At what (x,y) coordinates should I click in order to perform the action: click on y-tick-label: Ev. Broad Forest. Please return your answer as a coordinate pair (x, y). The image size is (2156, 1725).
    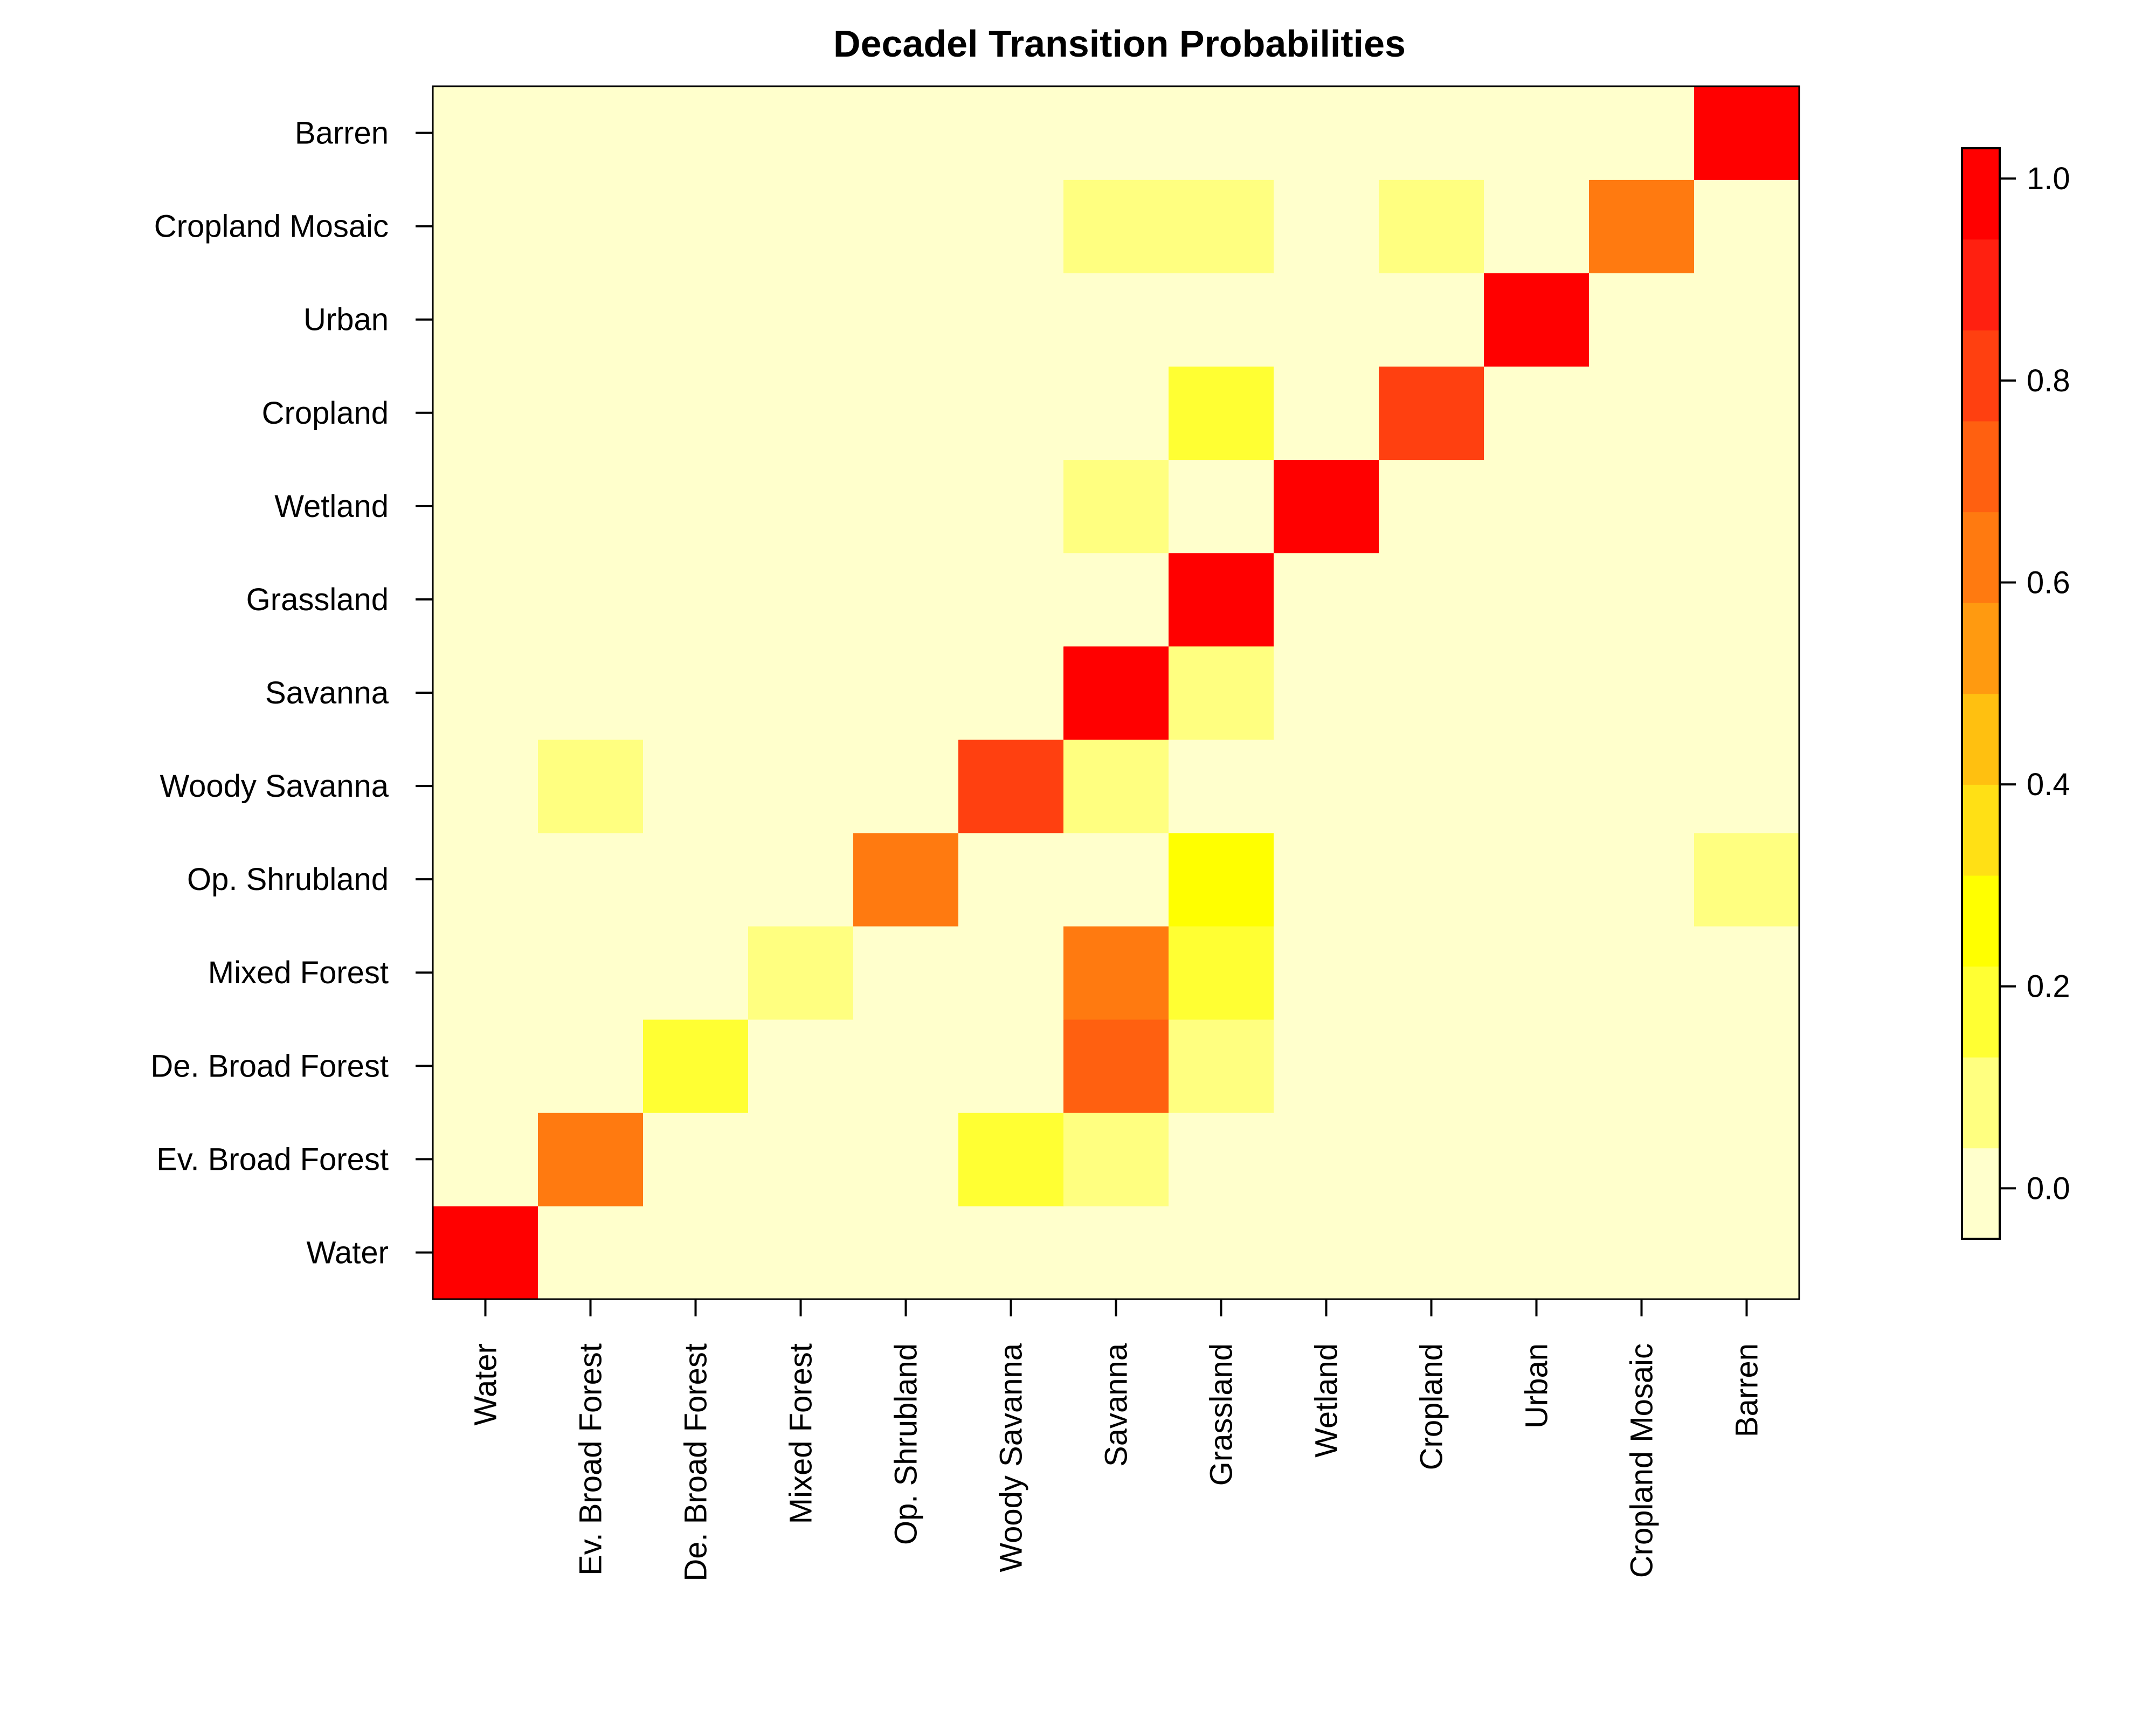
    Looking at the image, I should click on (272, 1159).